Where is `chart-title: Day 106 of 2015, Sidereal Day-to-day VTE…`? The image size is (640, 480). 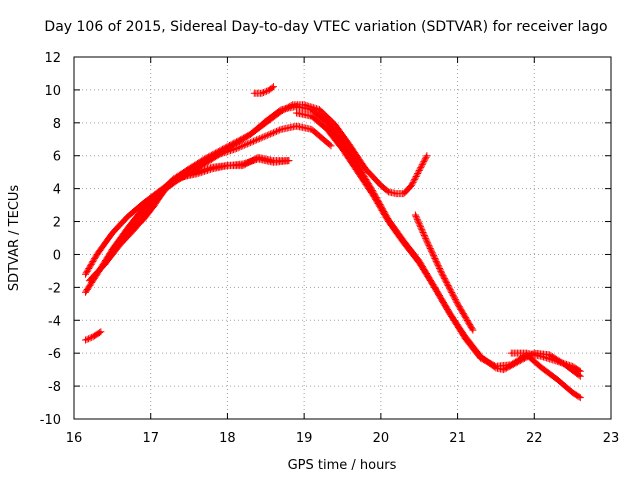 chart-title: Day 106 of 2015, Sidereal Day-to-day VTE… is located at coordinates (325, 27).